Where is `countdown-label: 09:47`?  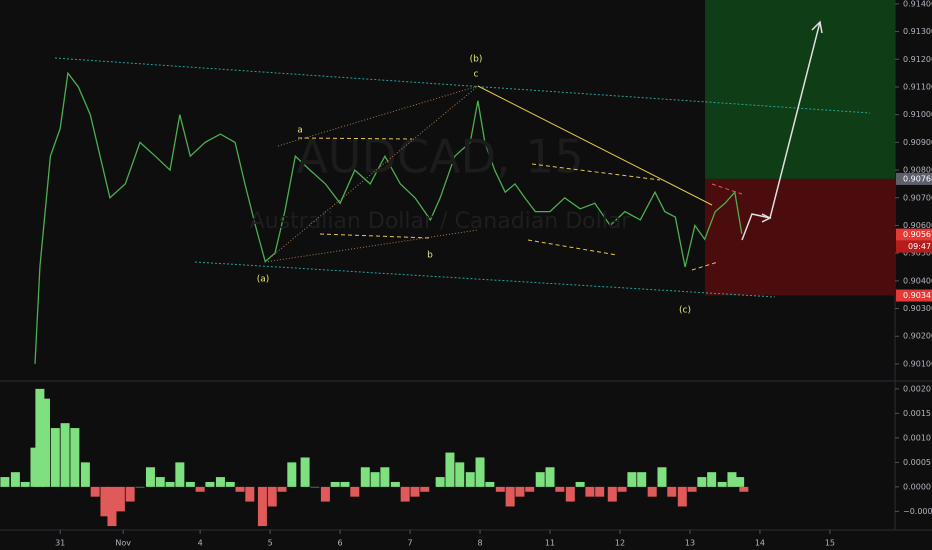 countdown-label: 09:47 is located at coordinates (919, 246).